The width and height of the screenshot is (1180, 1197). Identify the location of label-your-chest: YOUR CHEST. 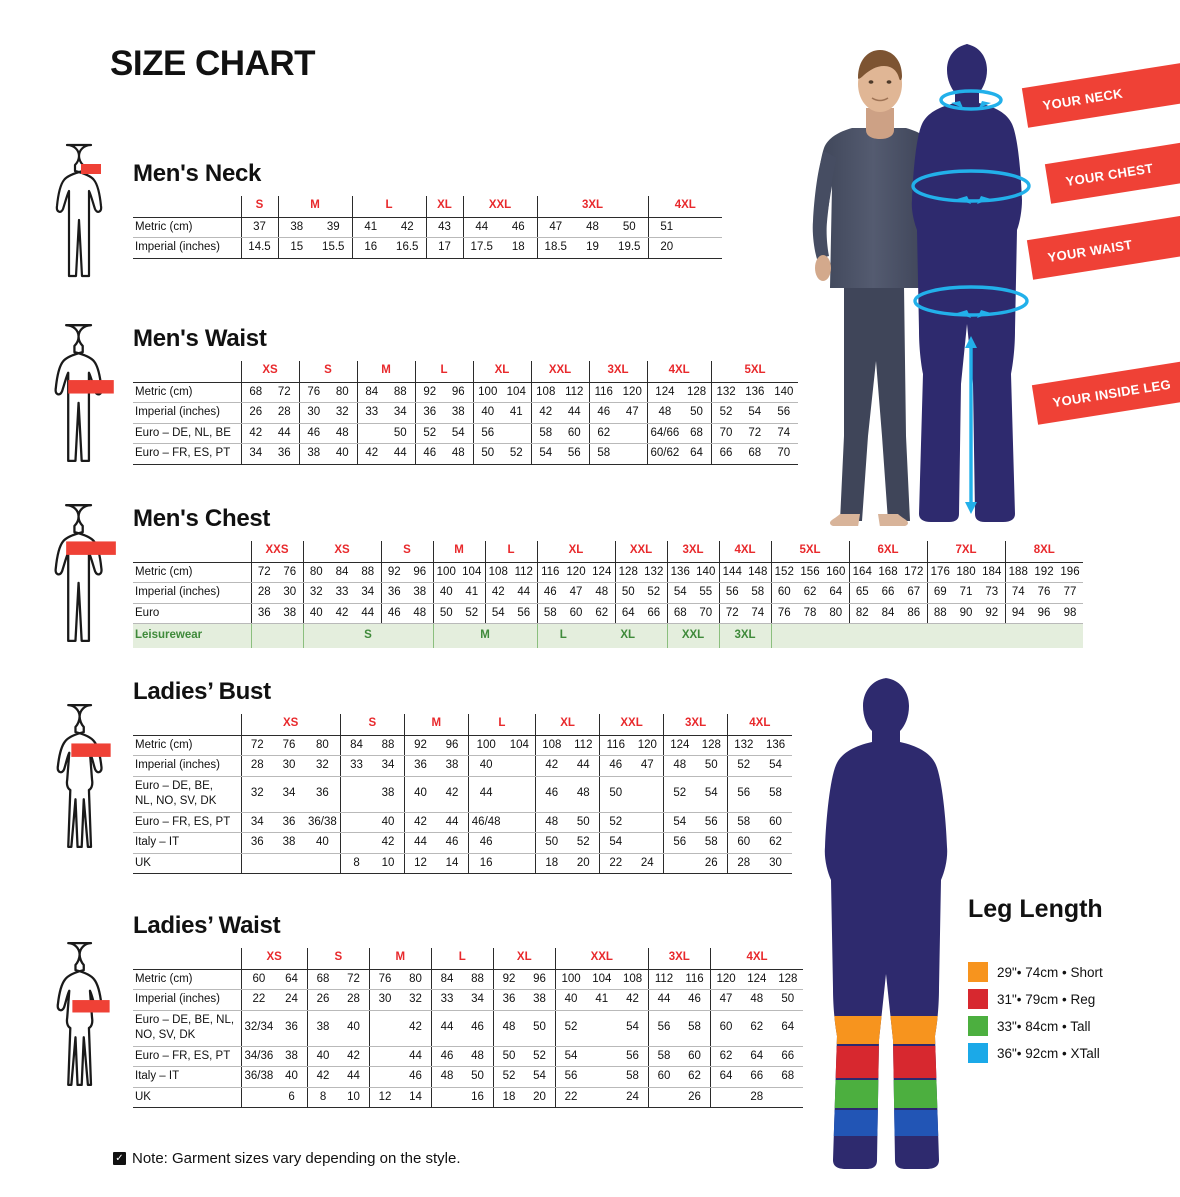
(1112, 171).